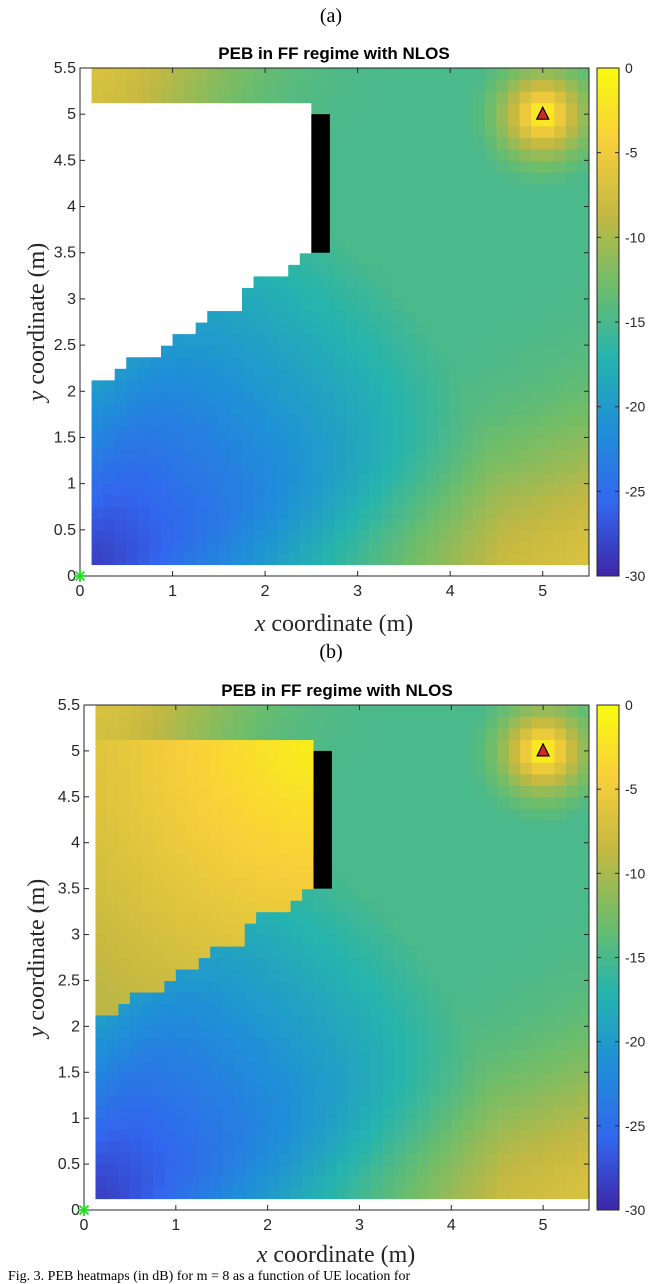 This screenshot has width=662, height=1284. What do you see at coordinates (75, 1026) in the screenshot?
I see `y-tick-label: 2` at bounding box center [75, 1026].